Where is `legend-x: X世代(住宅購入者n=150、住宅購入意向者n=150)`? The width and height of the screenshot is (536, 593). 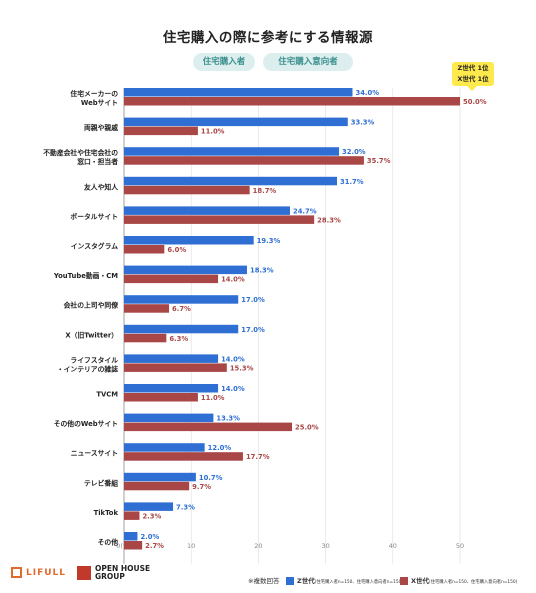
legend-x: X世代(住宅購入者n=150、住宅購入意向者n=150) is located at coordinates (458, 580).